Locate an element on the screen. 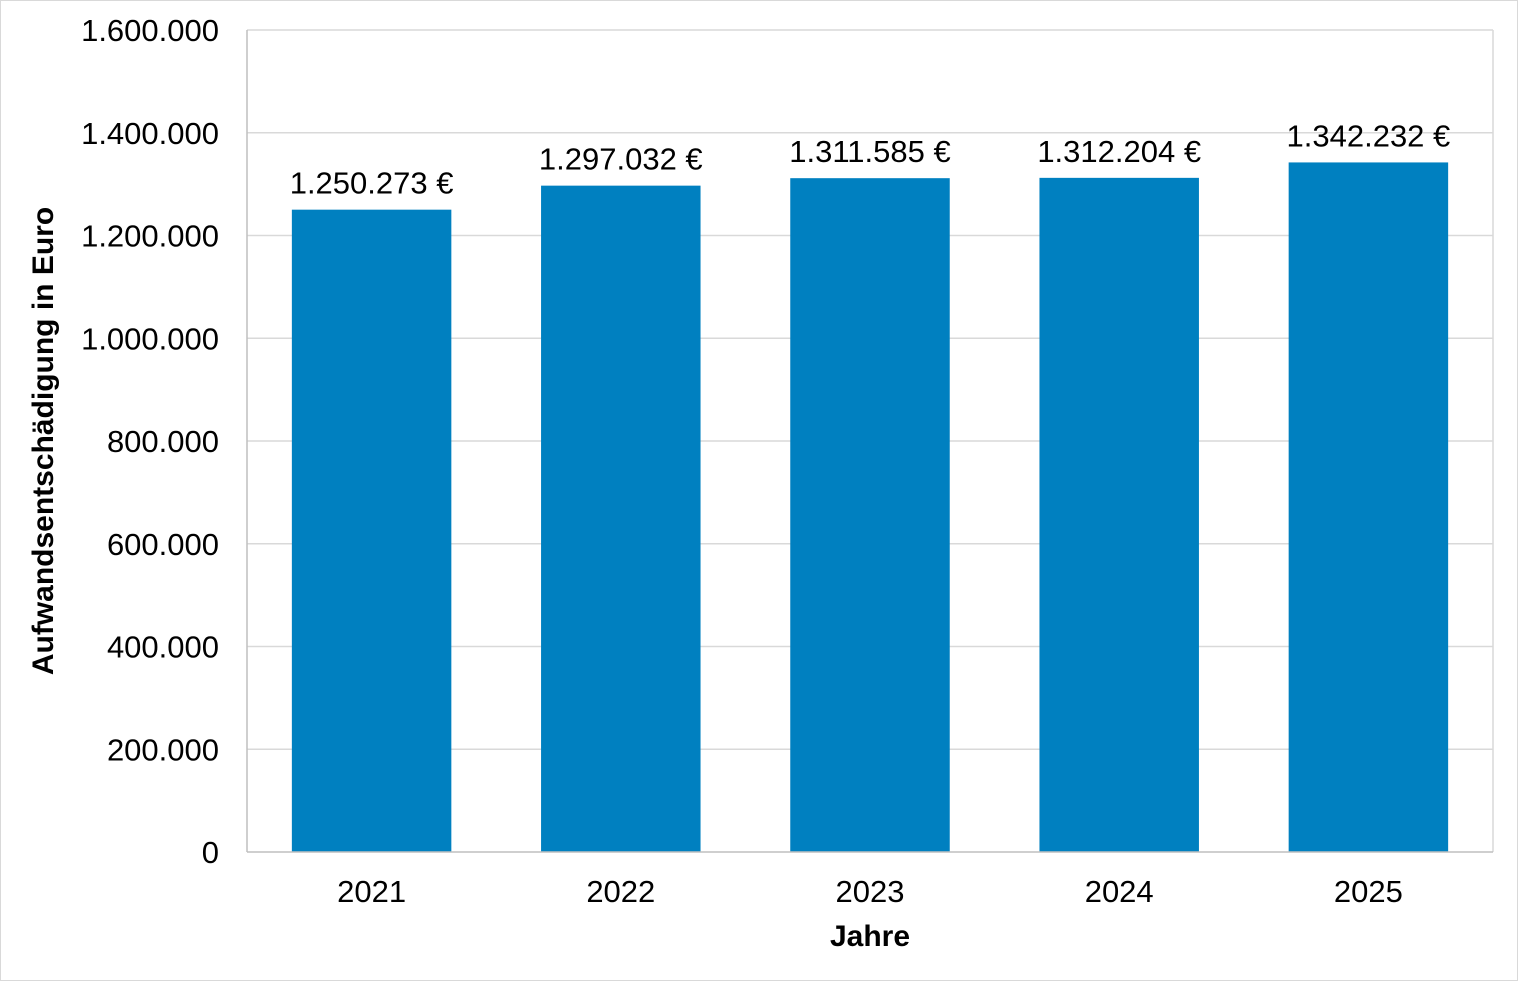 The height and width of the screenshot is (981, 1518). y-tick-label: 1.000.000 is located at coordinates (150, 338).